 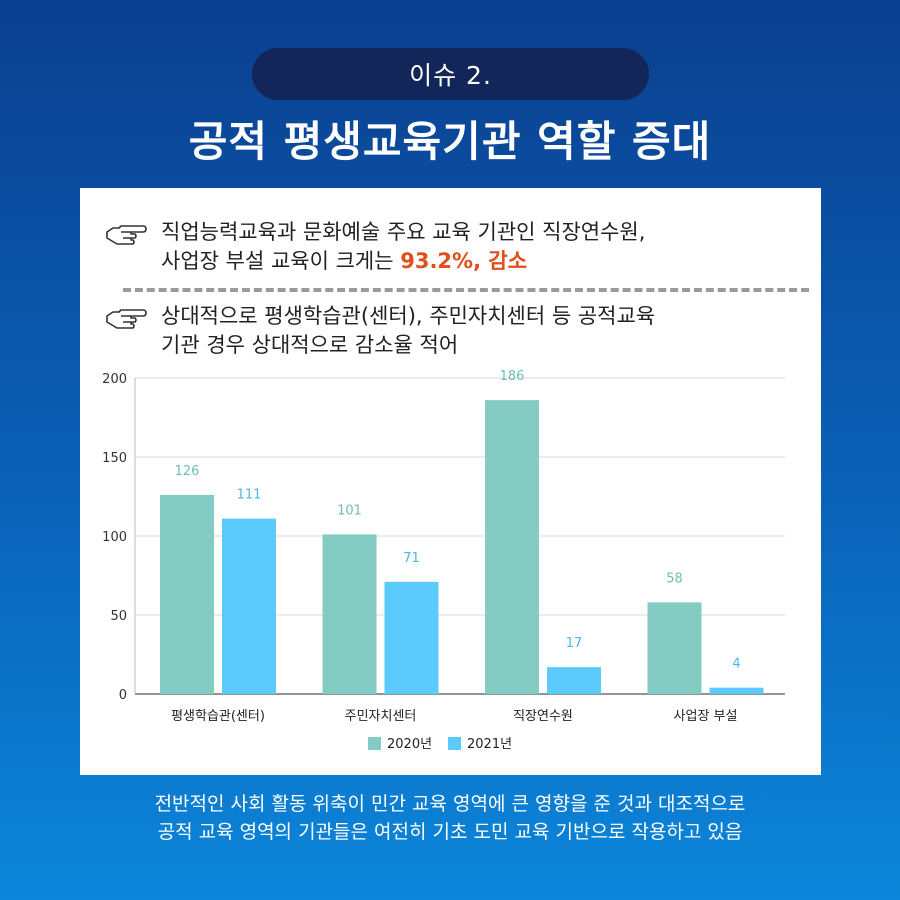 What do you see at coordinates (489, 744) in the screenshot?
I see `legend-label: 2021년` at bounding box center [489, 744].